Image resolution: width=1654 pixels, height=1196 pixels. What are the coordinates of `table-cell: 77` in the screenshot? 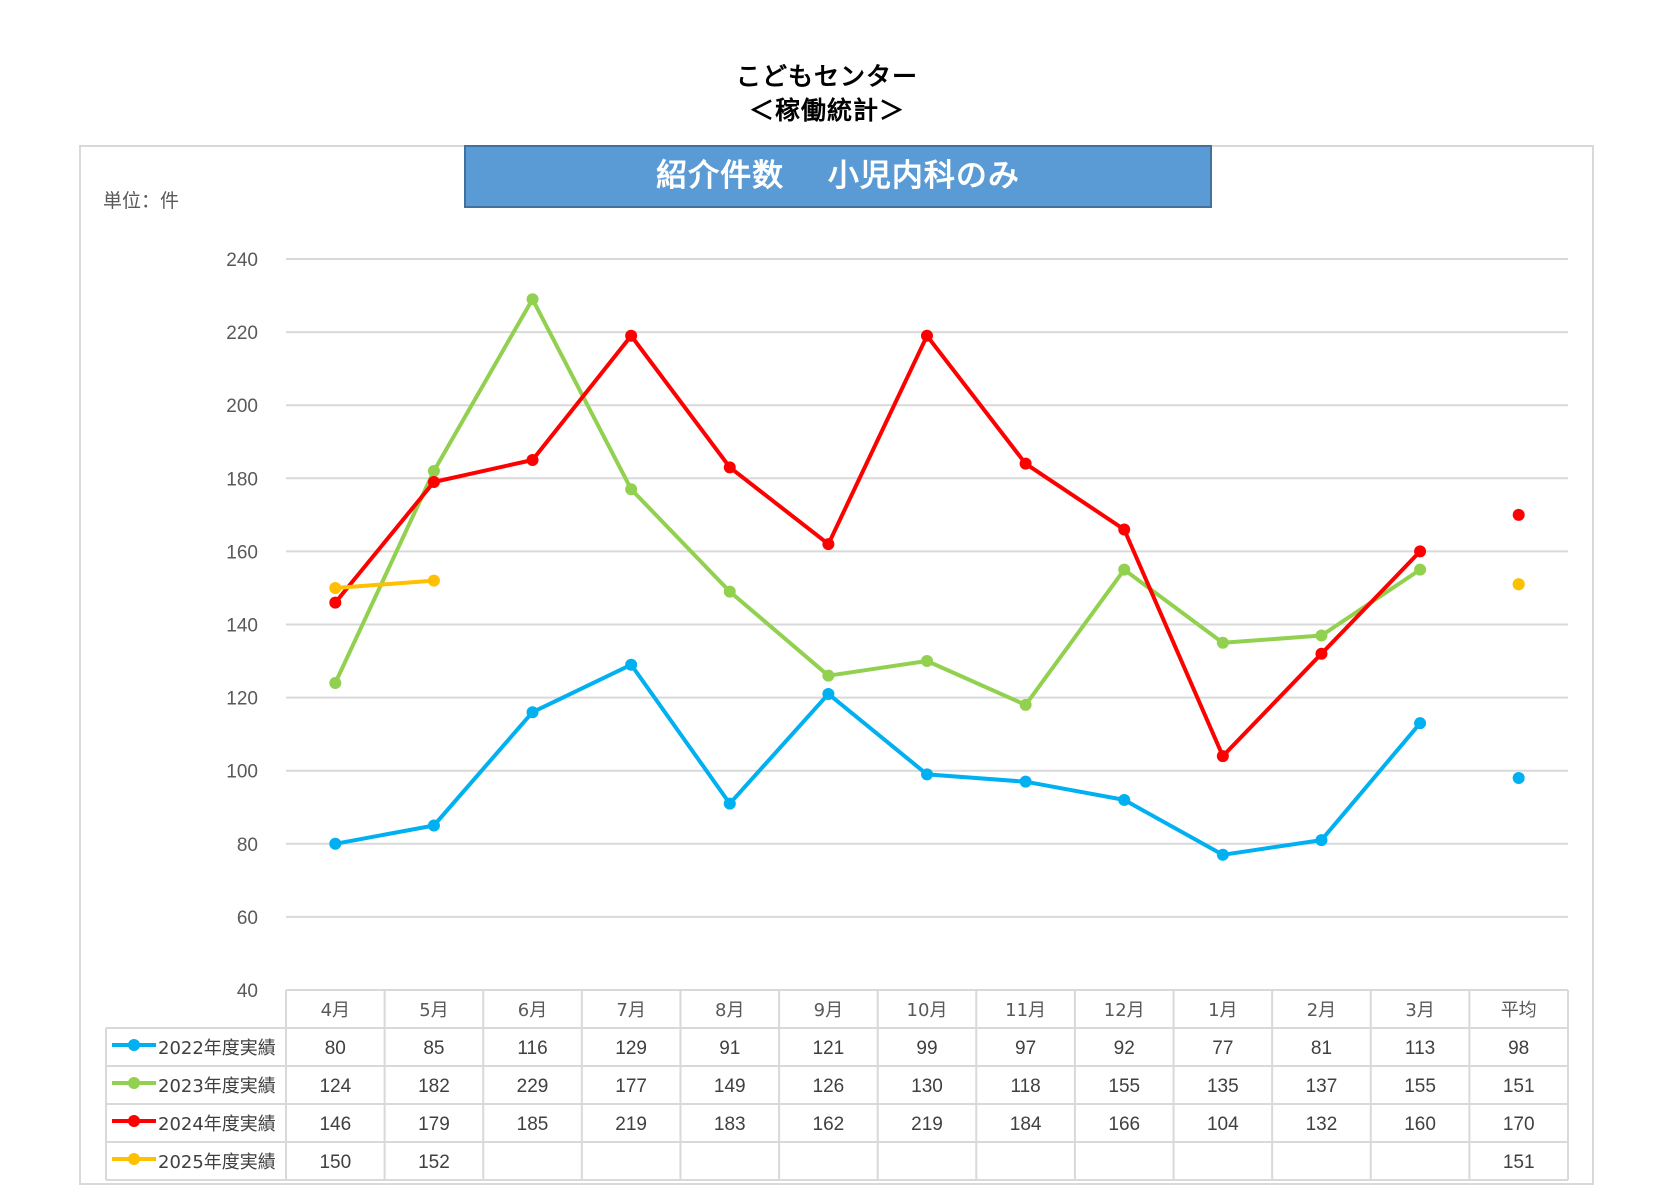 It's located at (1222, 1048).